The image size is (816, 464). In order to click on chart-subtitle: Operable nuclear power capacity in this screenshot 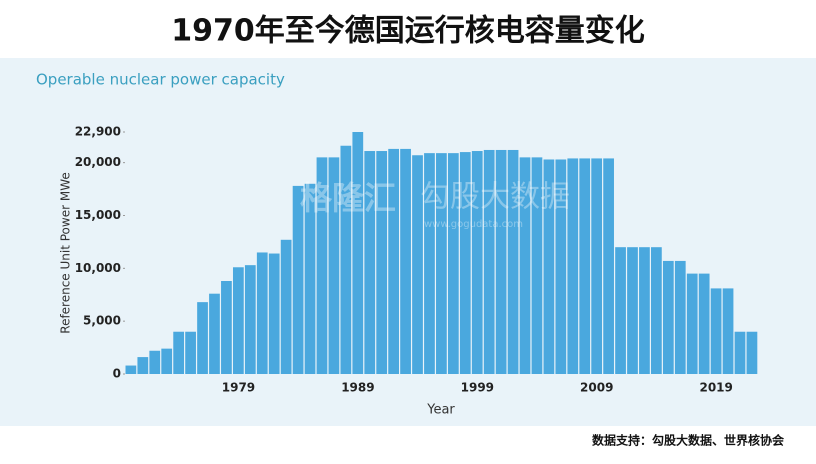, I will do `click(160, 80)`.